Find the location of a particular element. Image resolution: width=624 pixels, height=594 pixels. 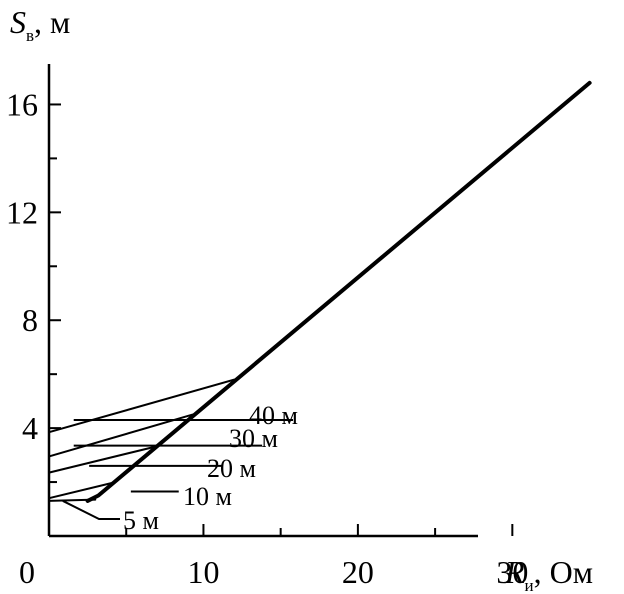

x-tick-label: 30 is located at coordinates (512, 572).